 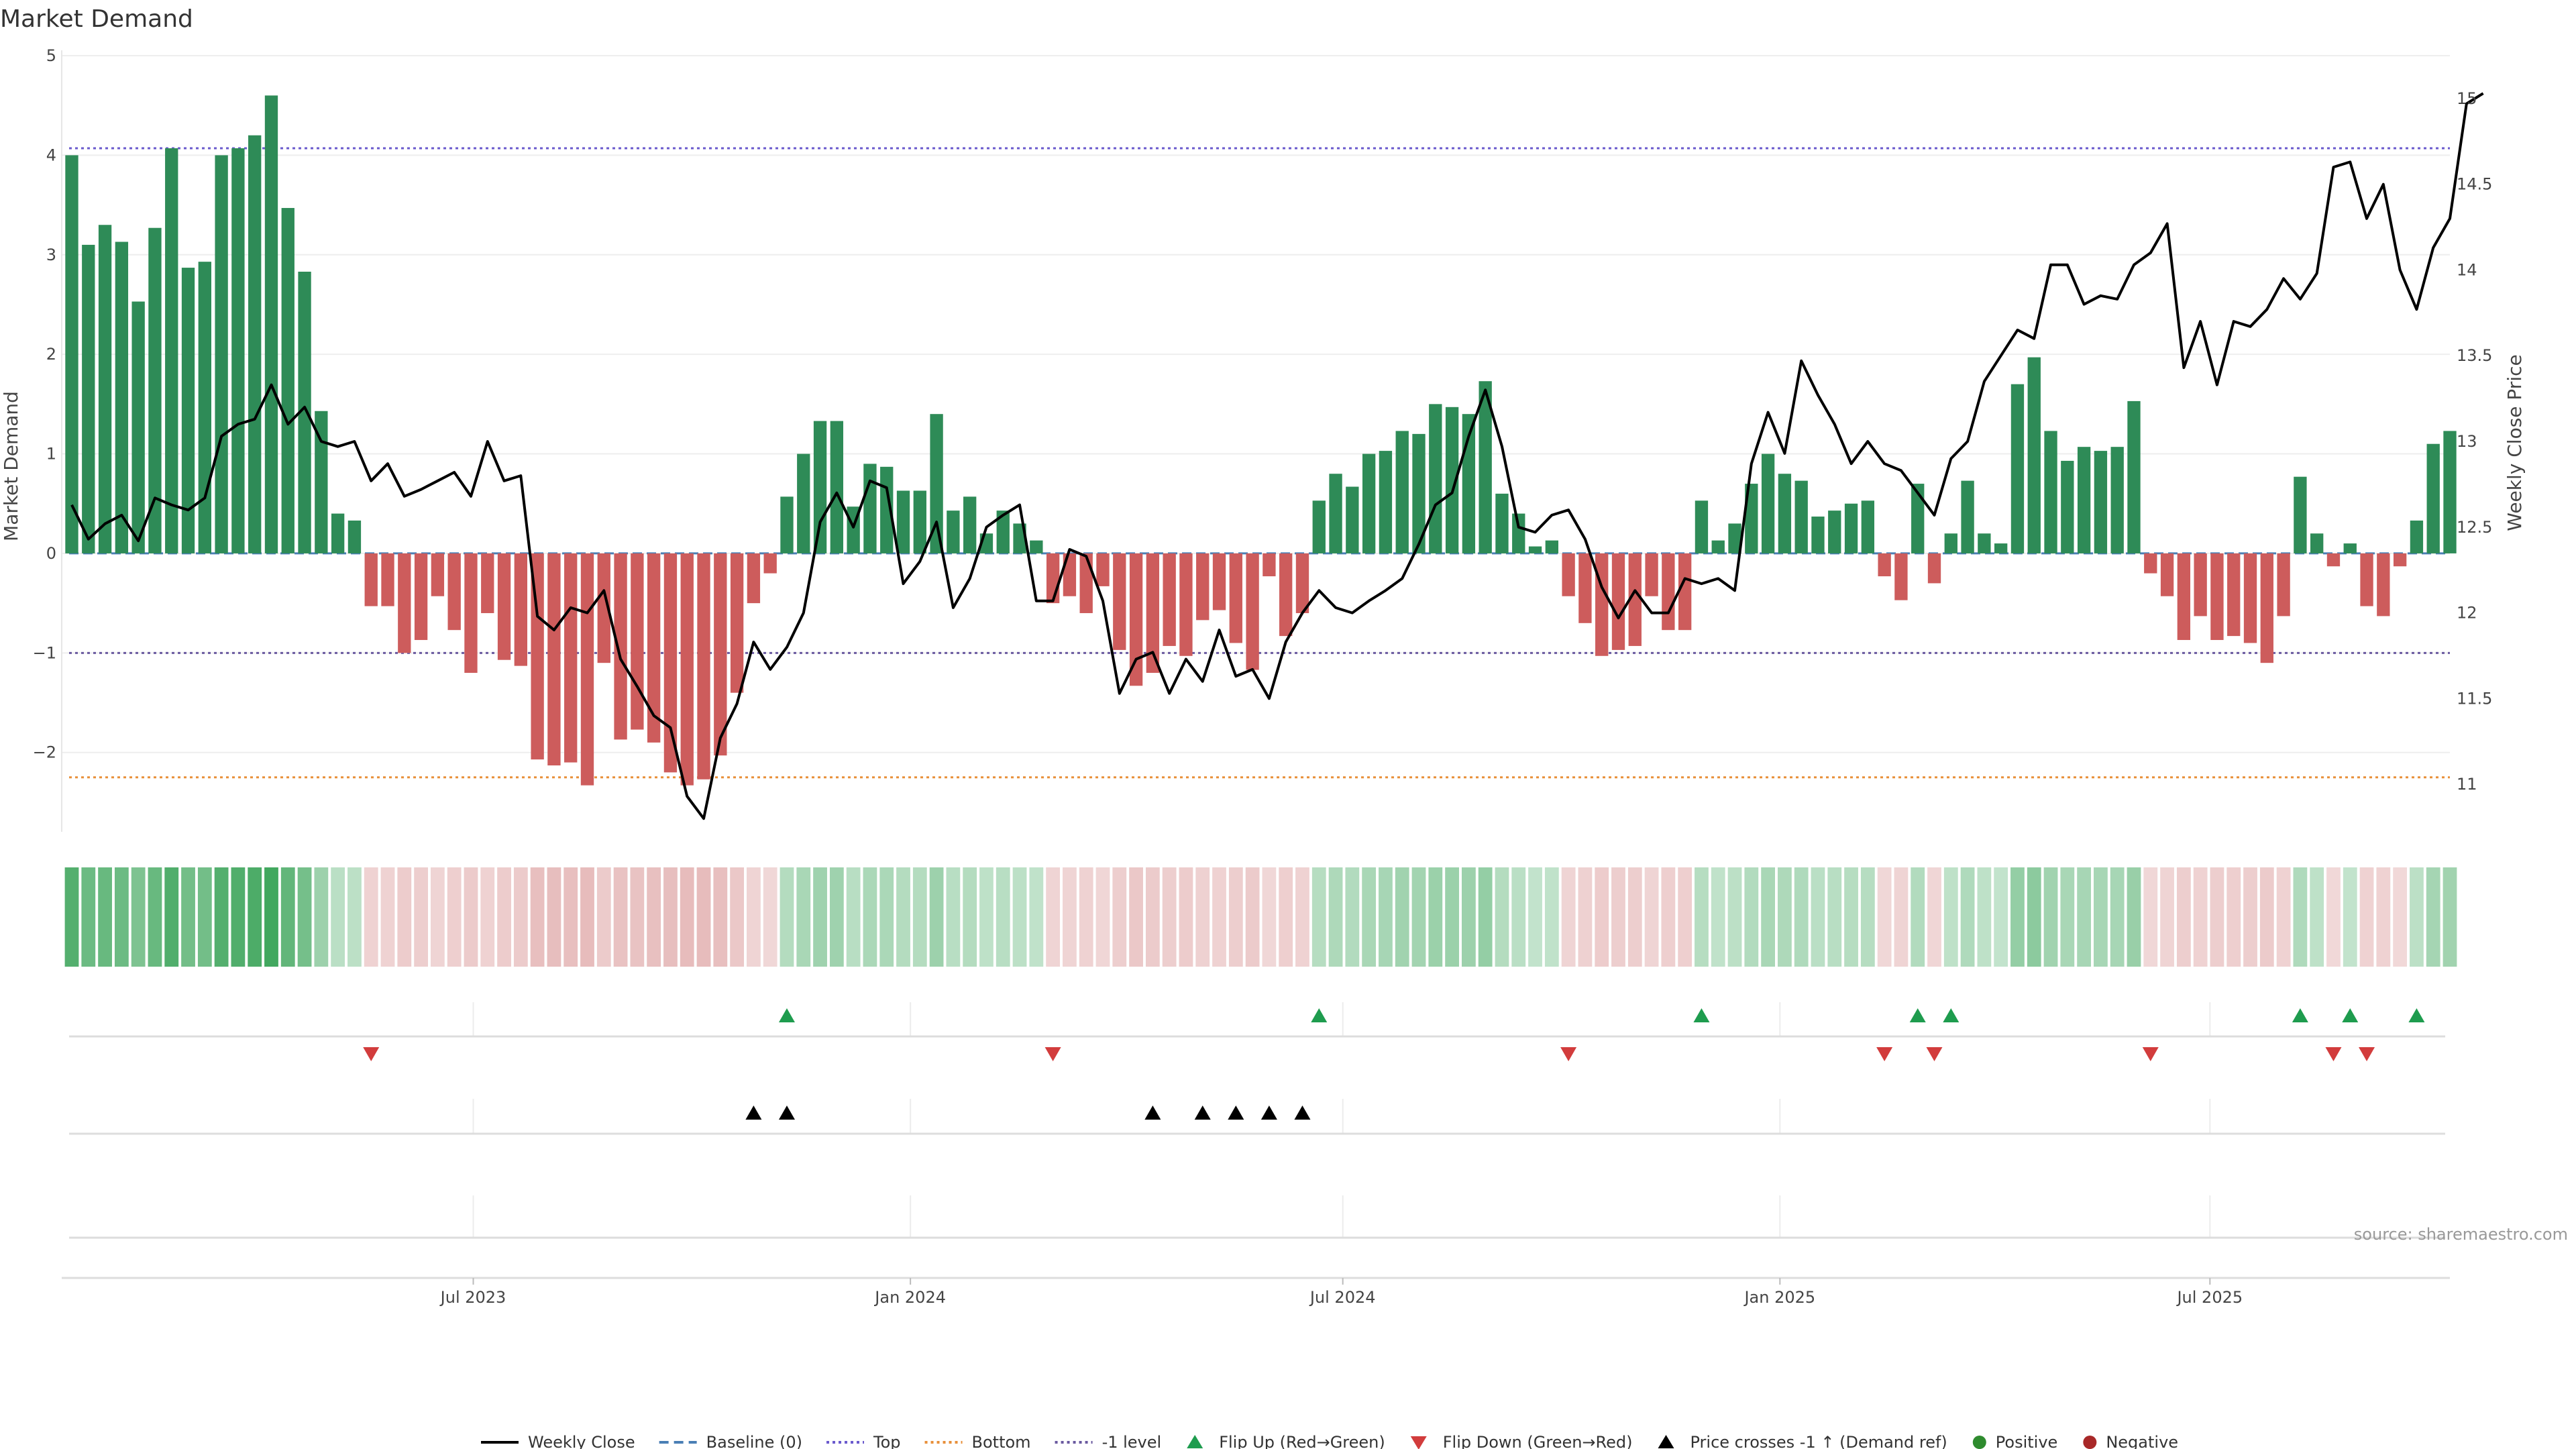 What do you see at coordinates (1666, 1441) in the screenshot?
I see `legend-swatch-triangle-up` at bounding box center [1666, 1441].